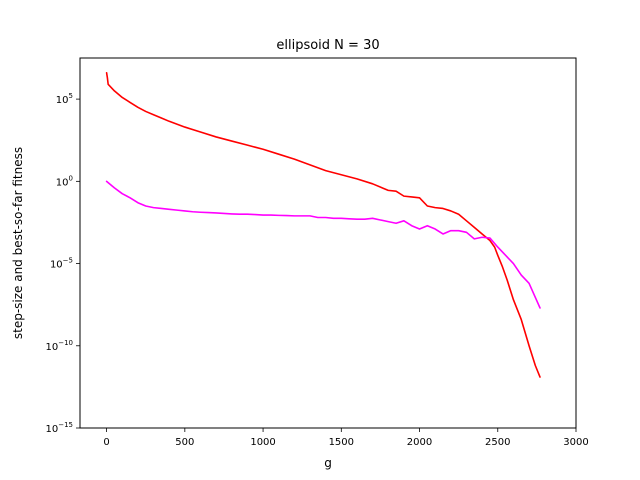 The width and height of the screenshot is (640, 480). I want to click on y-tick-label: 10⁻⁵, so click(61, 264).